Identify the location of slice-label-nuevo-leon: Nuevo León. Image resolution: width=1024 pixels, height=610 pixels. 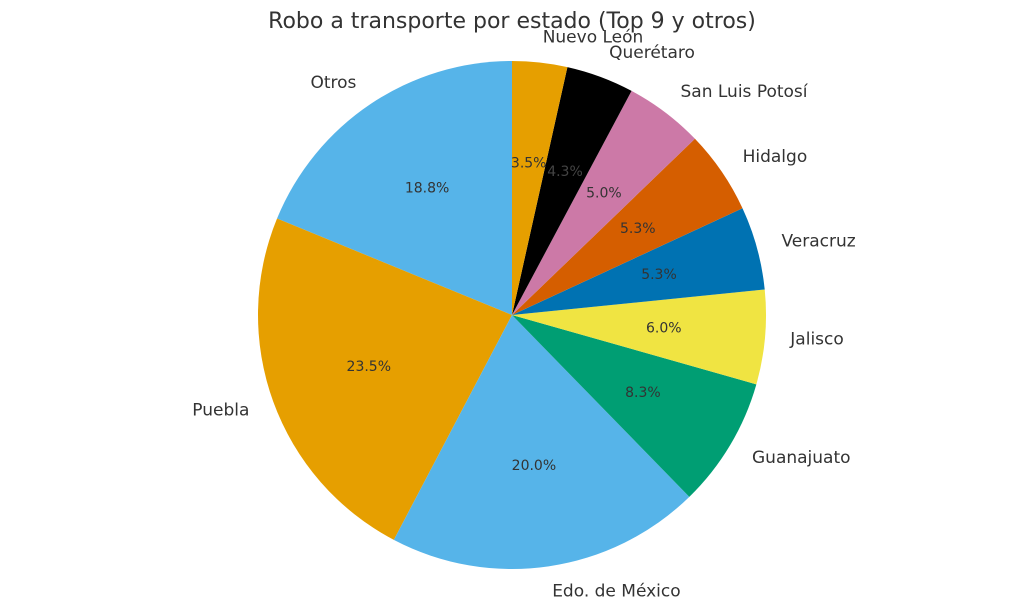
(593, 37).